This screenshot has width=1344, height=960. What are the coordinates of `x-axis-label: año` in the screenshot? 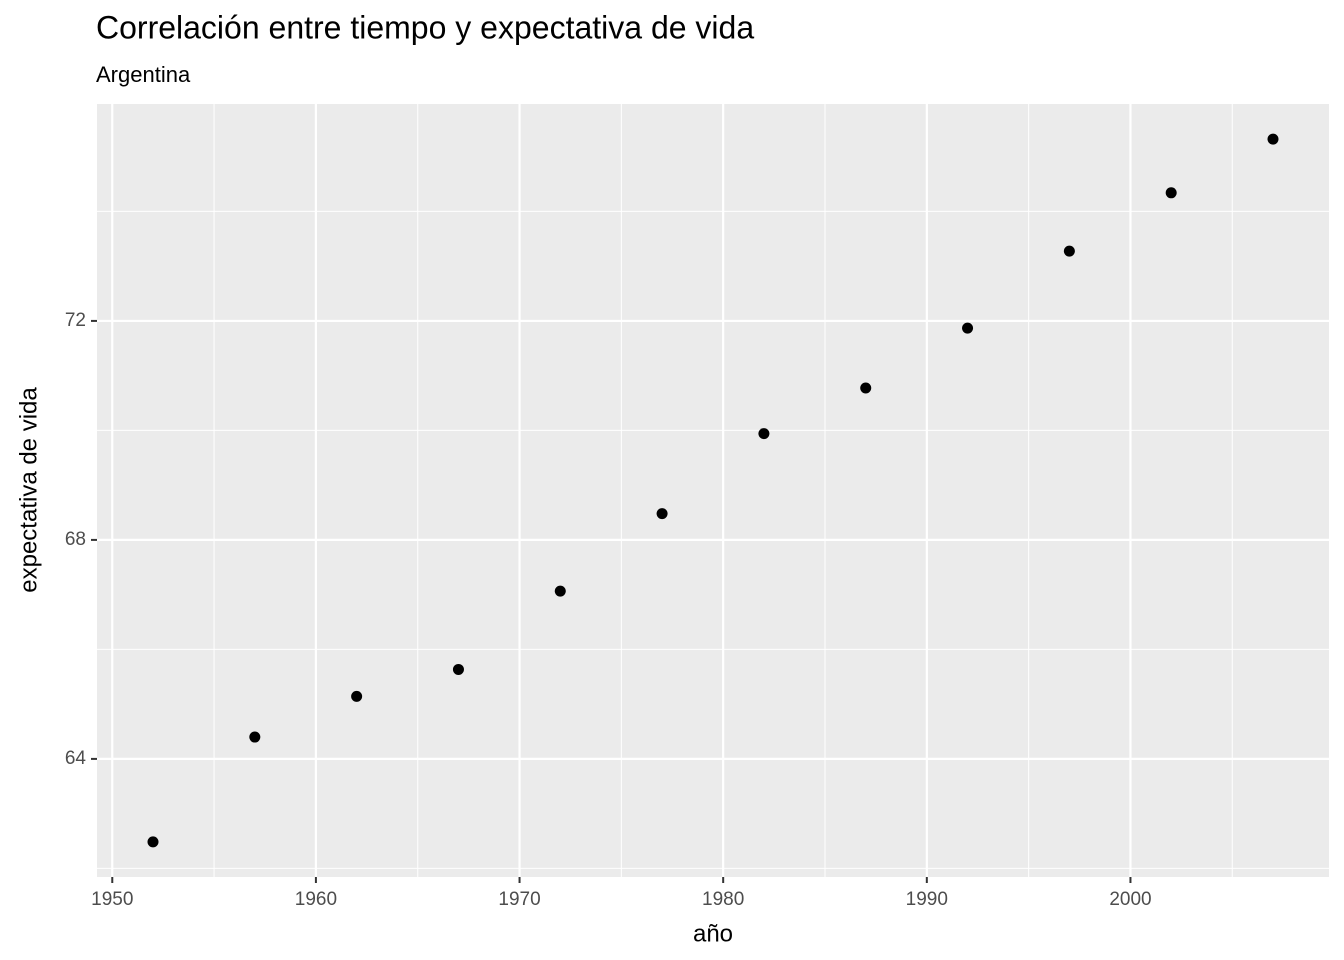 It's located at (713, 933).